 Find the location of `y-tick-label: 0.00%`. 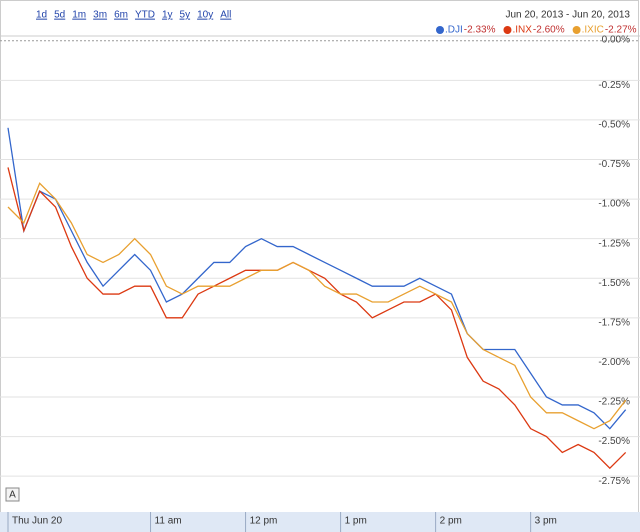

y-tick-label: 0.00% is located at coordinates (616, 39).